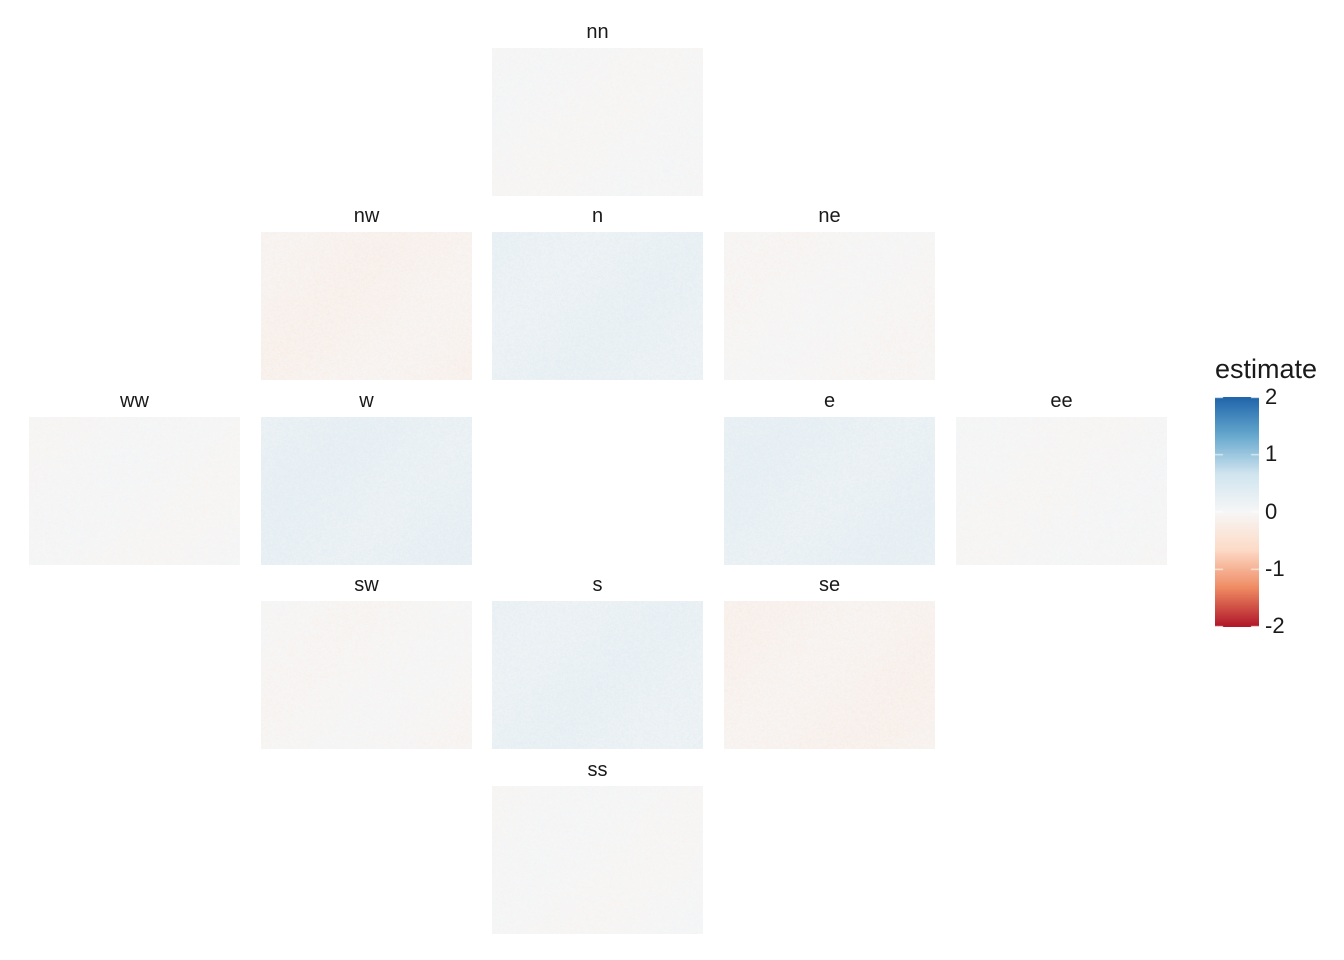 The width and height of the screenshot is (1344, 960). Describe the element at coordinates (829, 216) in the screenshot. I see `panel-title-ne: ne` at that location.